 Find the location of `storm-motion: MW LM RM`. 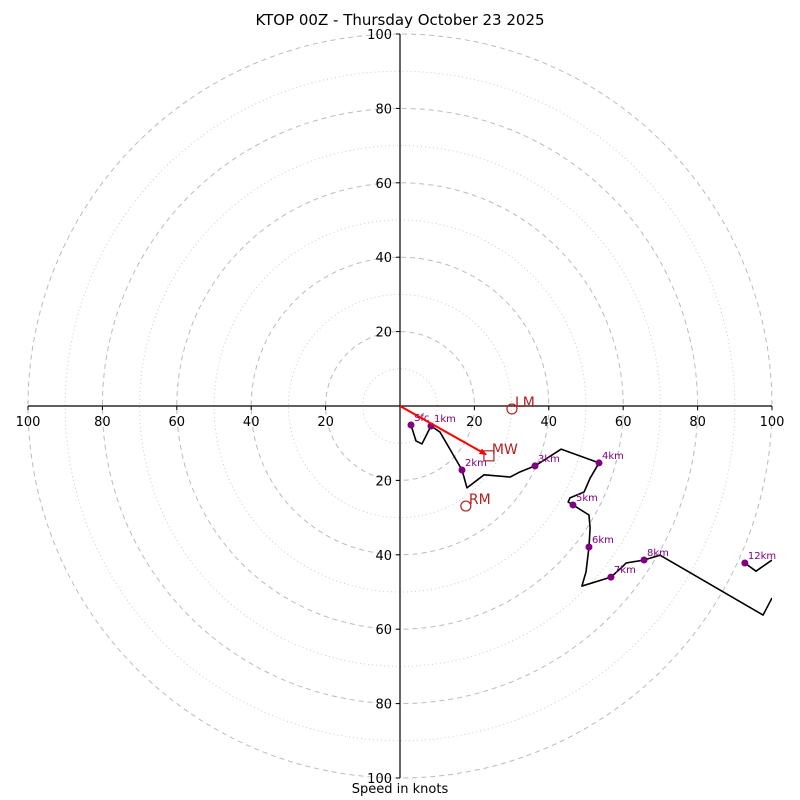

storm-motion: MW LM RM is located at coordinates (467, 453).